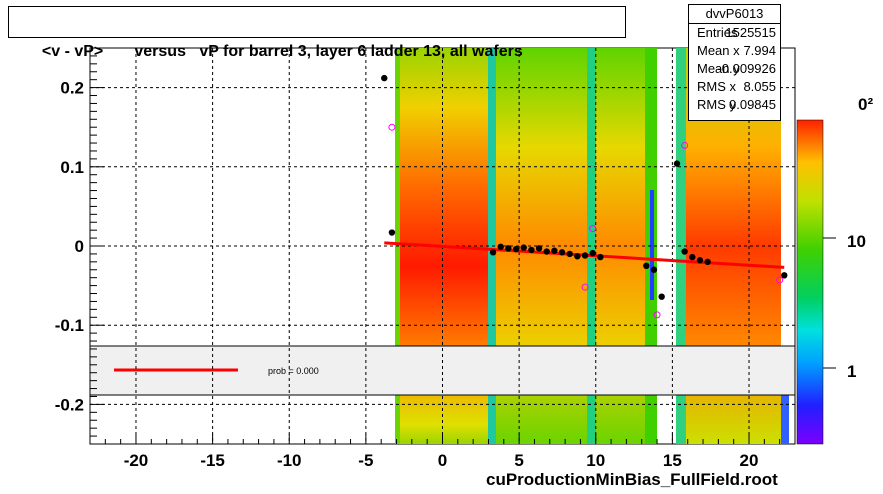  I want to click on stats-value: 0.09845, so click(752, 104).